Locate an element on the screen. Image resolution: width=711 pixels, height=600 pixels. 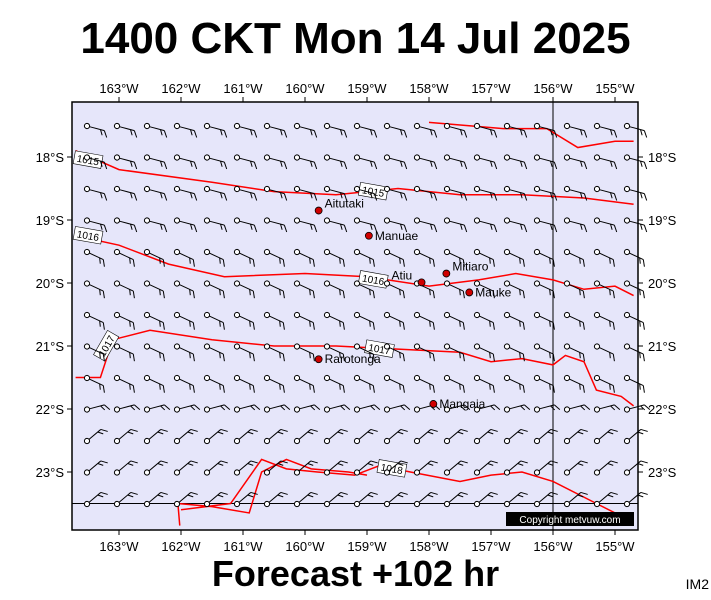
place-label: Mangaia is located at coordinates (462, 404).